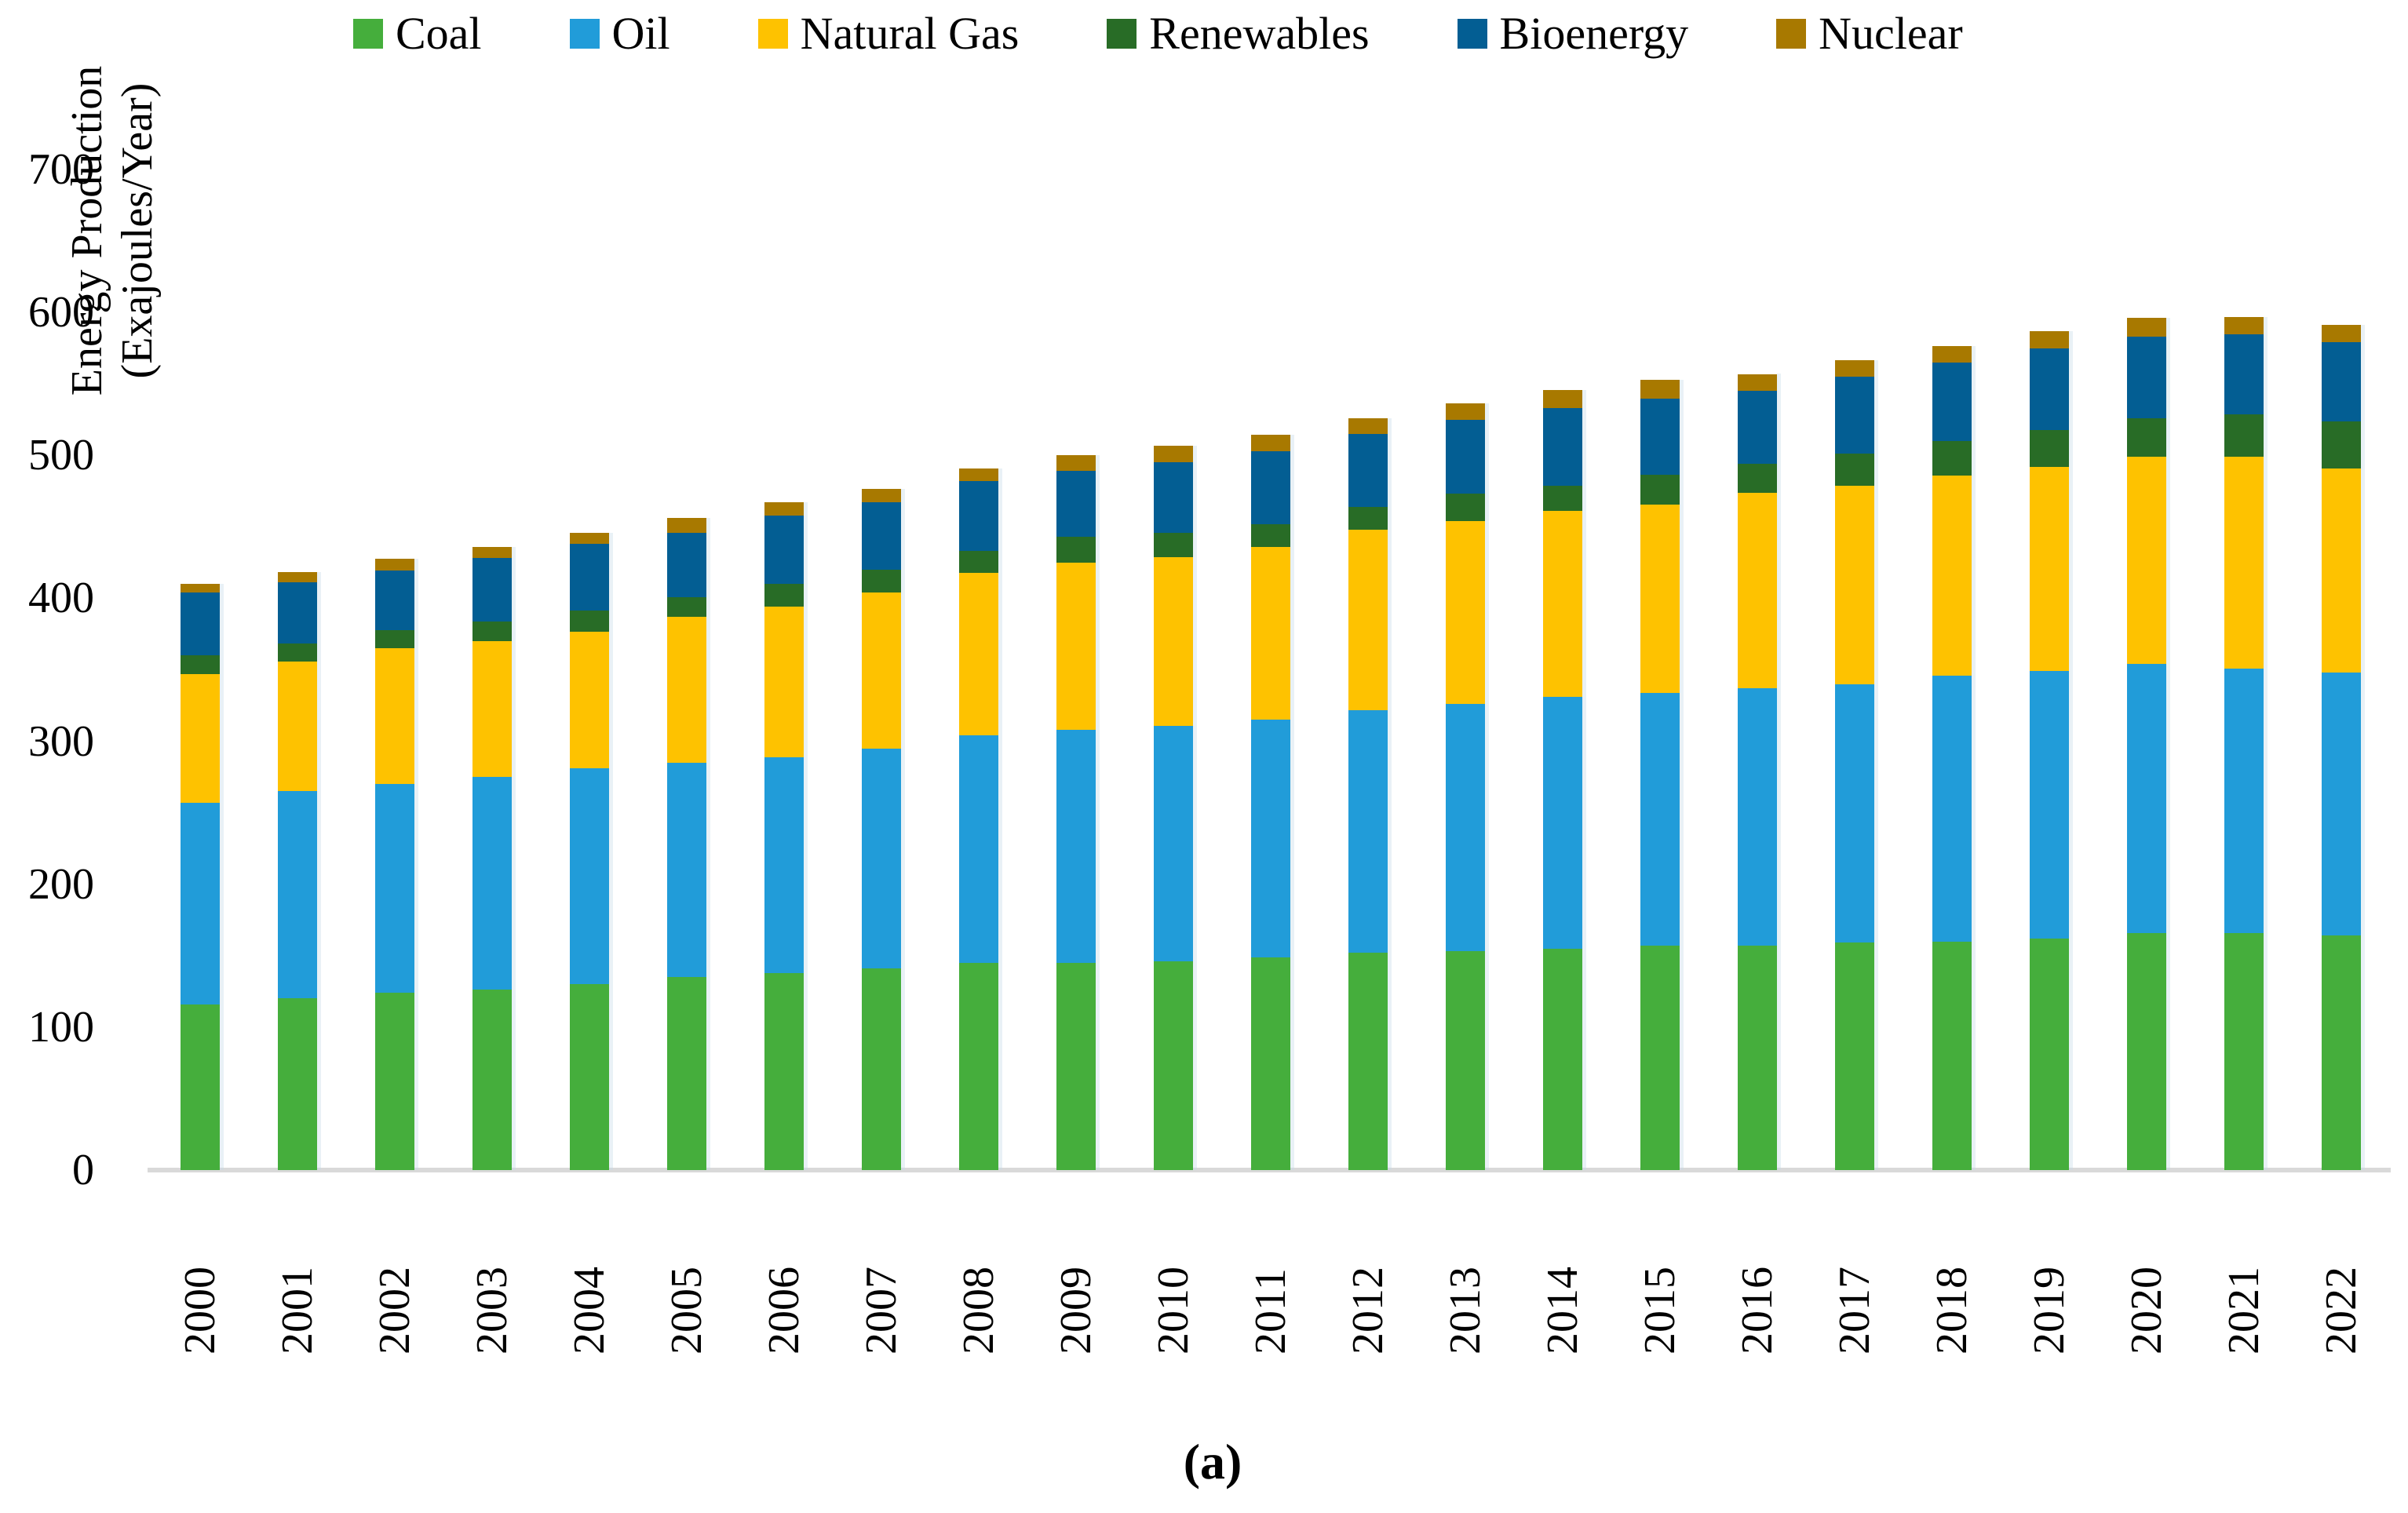  What do you see at coordinates (492, 1310) in the screenshot?
I see `x-tick-label-2003: 2003` at bounding box center [492, 1310].